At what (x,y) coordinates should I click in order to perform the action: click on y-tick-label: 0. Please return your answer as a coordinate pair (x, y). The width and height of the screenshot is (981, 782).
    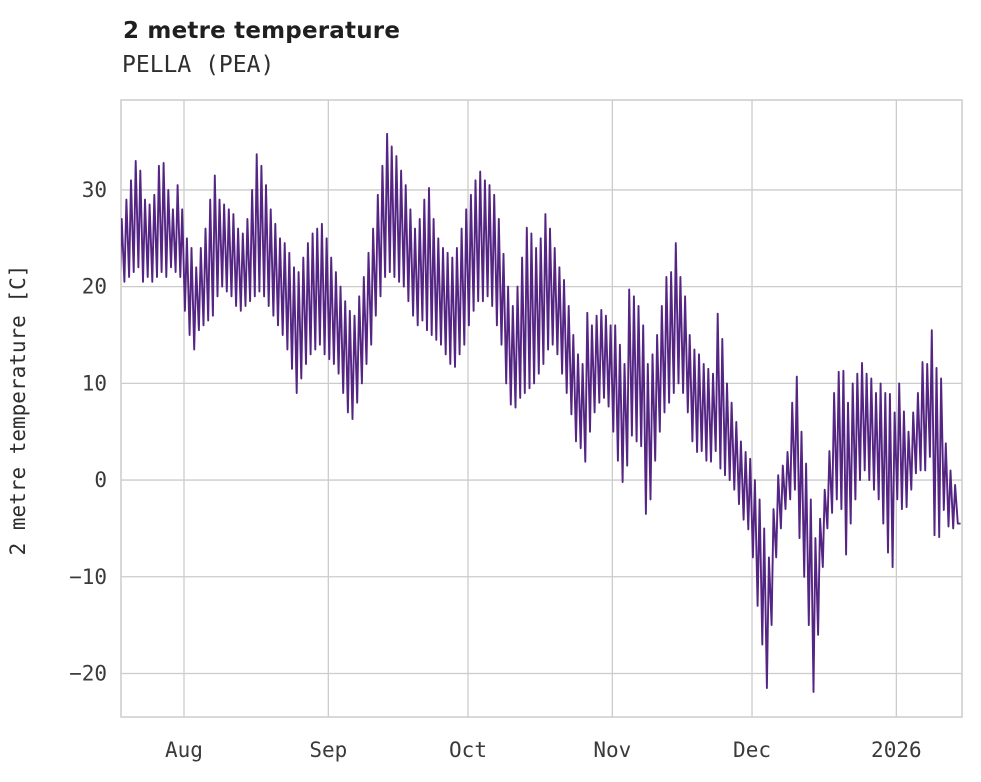
    Looking at the image, I should click on (100, 480).